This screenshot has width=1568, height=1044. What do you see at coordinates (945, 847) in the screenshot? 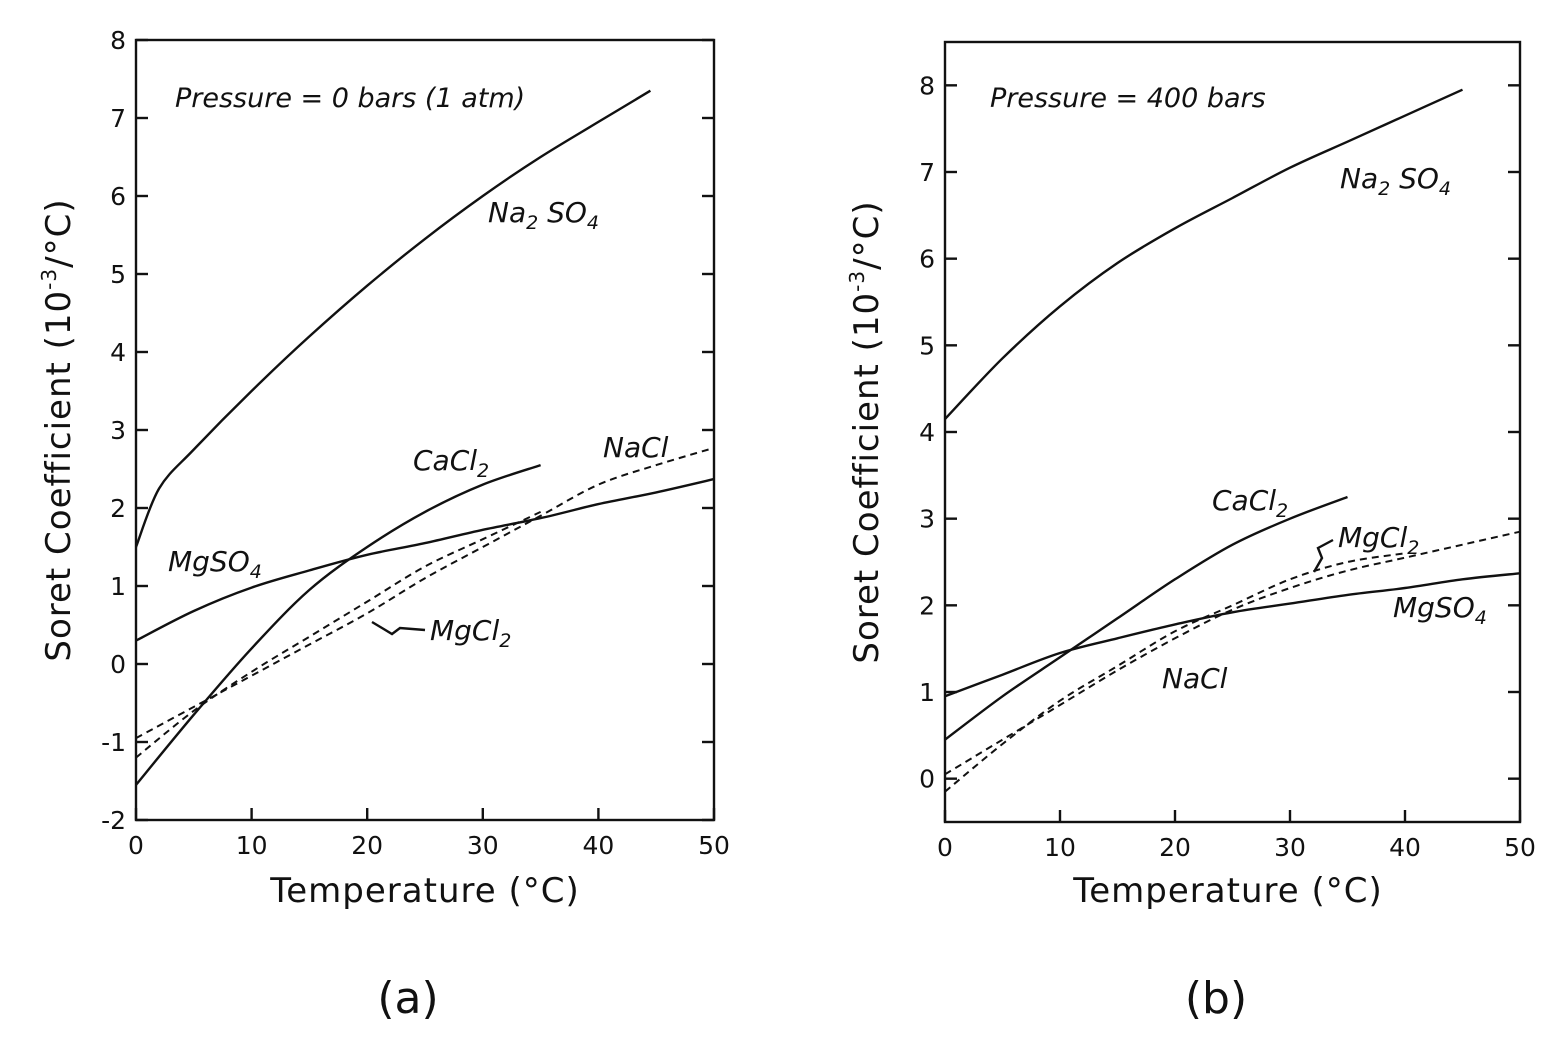
I see `panel-b-x-tick-label: 0` at bounding box center [945, 847].